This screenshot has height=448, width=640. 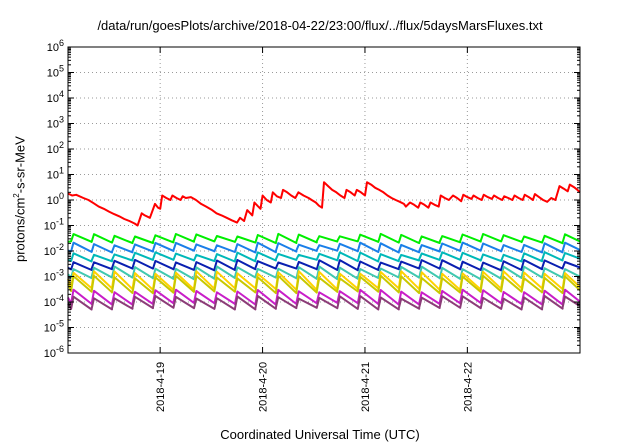 What do you see at coordinates (55, 97) in the screenshot?
I see `y-tick-label: 10⁴` at bounding box center [55, 97].